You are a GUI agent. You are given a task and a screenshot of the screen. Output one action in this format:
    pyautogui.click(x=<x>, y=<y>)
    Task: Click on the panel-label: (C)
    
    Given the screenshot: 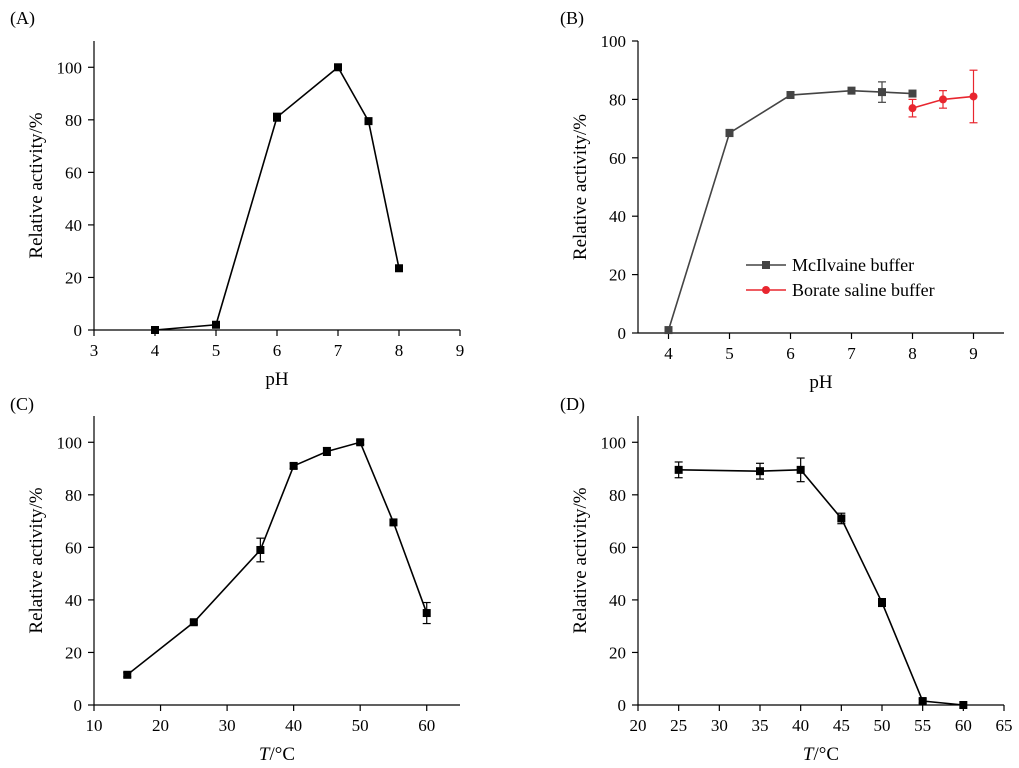 What is the action you would take?
    pyautogui.click(x=22, y=404)
    